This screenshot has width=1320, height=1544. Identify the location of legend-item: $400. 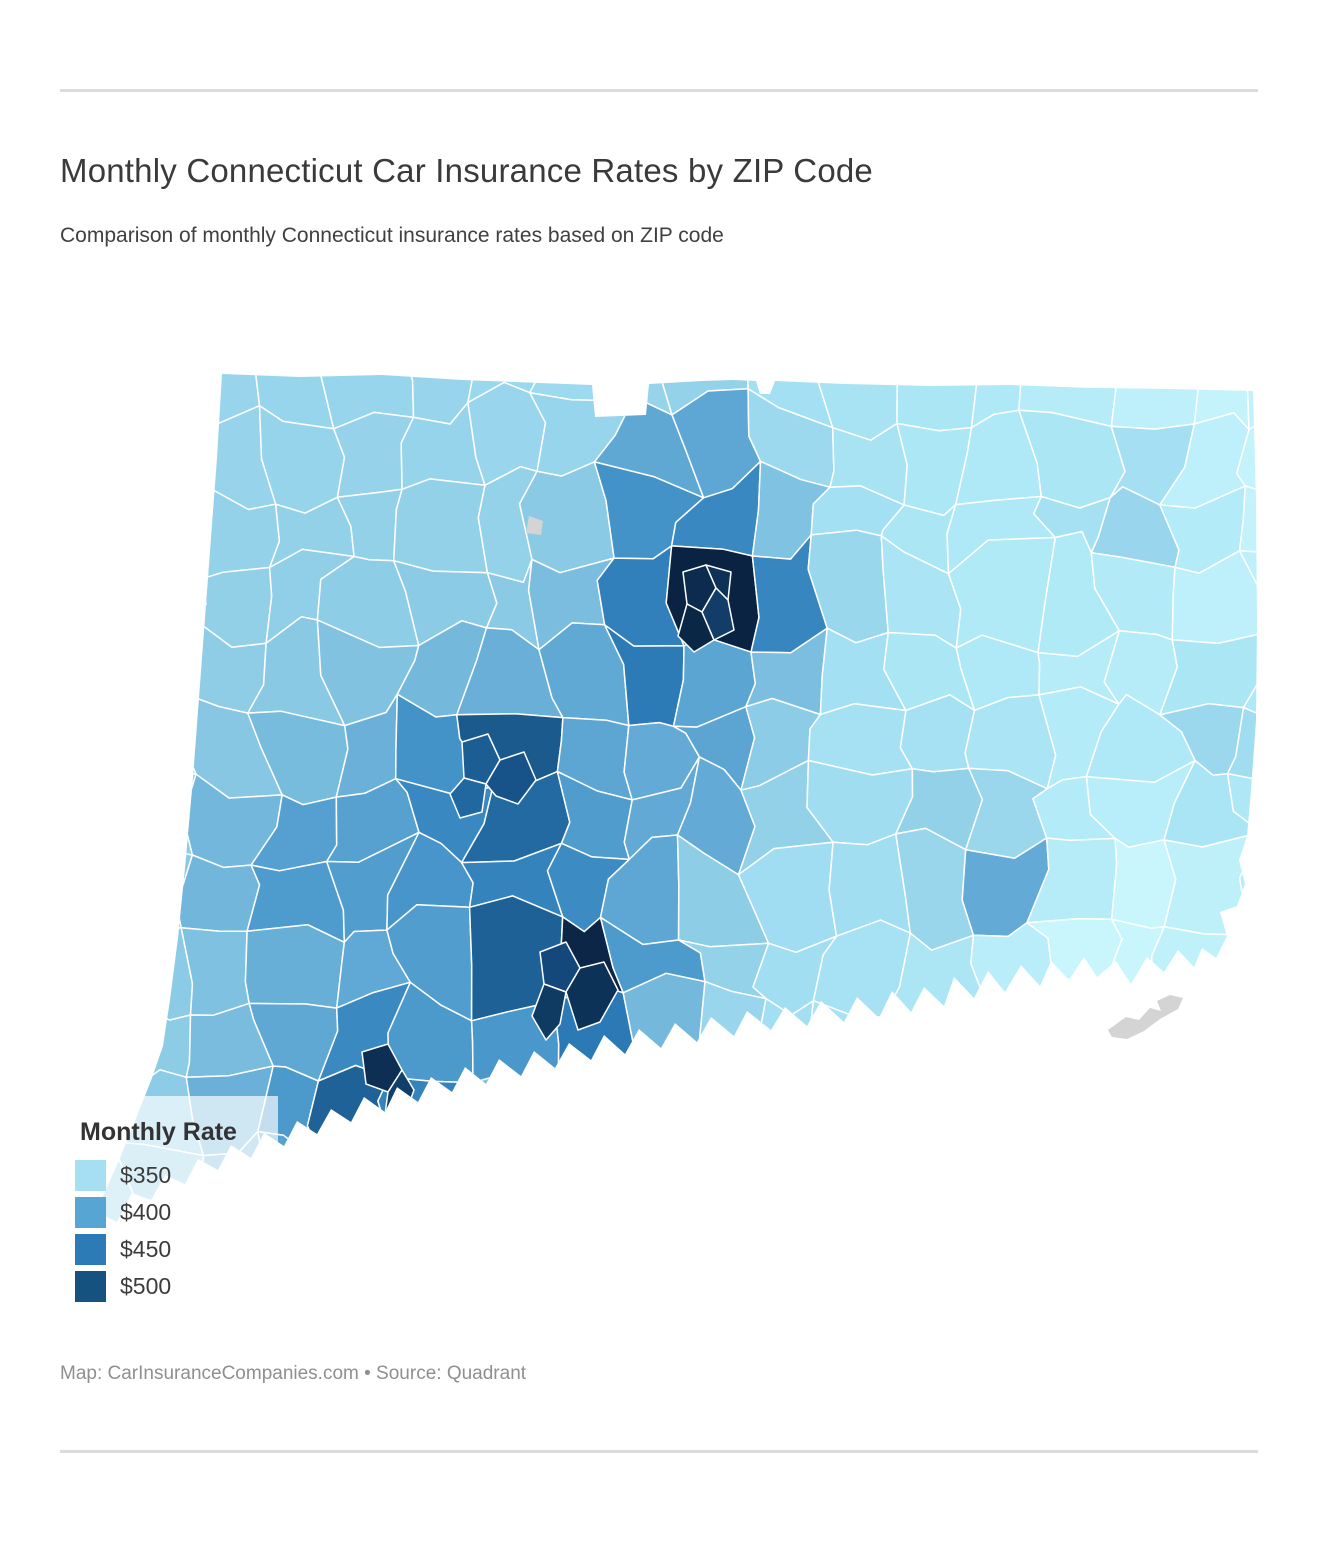
(123, 1212).